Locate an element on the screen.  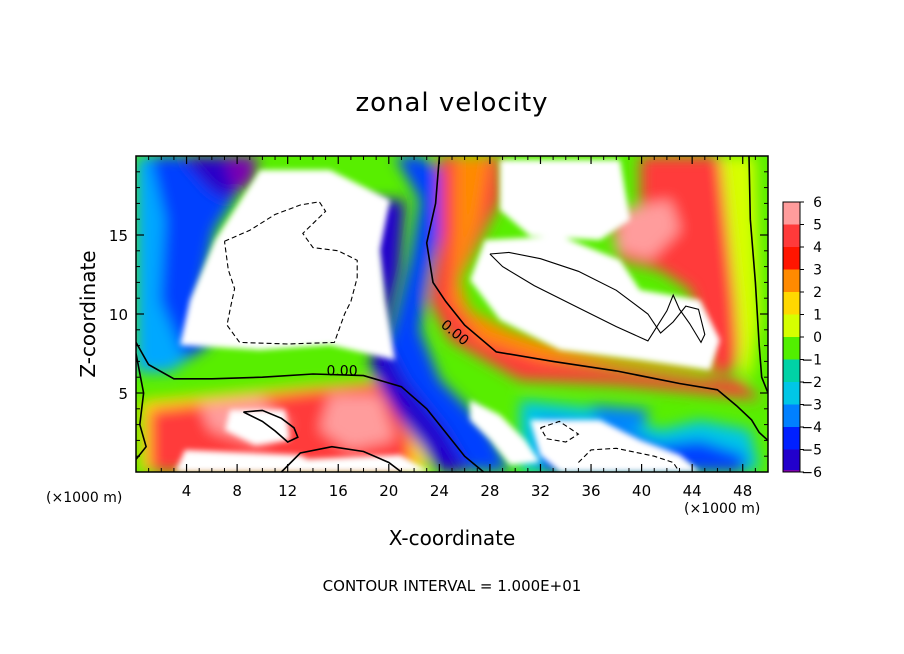
contour-label: 0.00 is located at coordinates (341, 372).